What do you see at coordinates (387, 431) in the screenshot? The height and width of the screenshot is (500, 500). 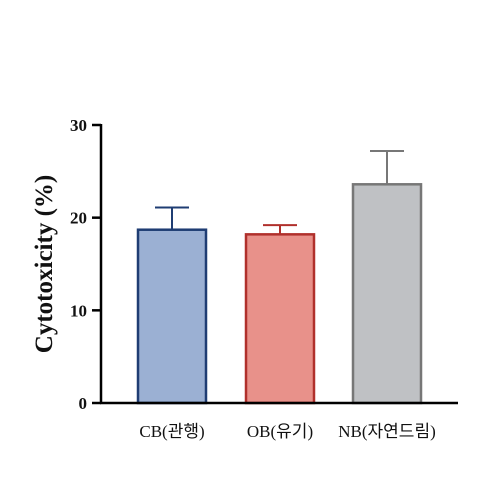 I see `x-category-label: NB(자연드림)` at bounding box center [387, 431].